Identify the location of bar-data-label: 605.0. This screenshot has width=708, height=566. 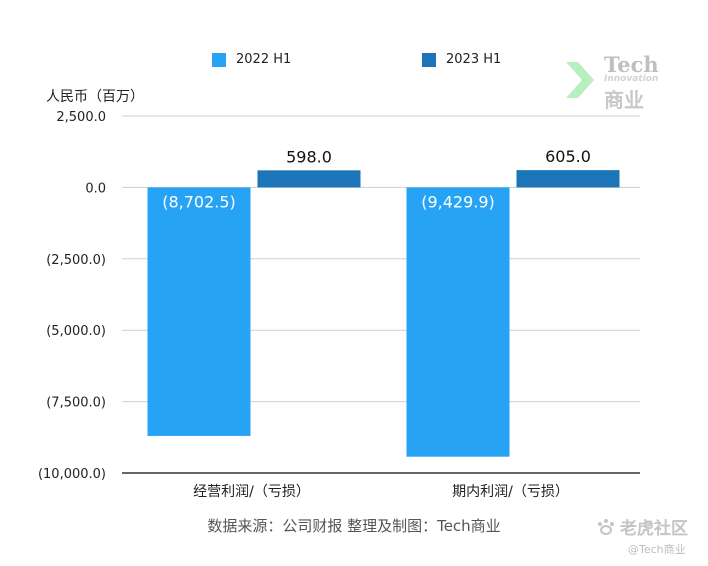
(568, 156).